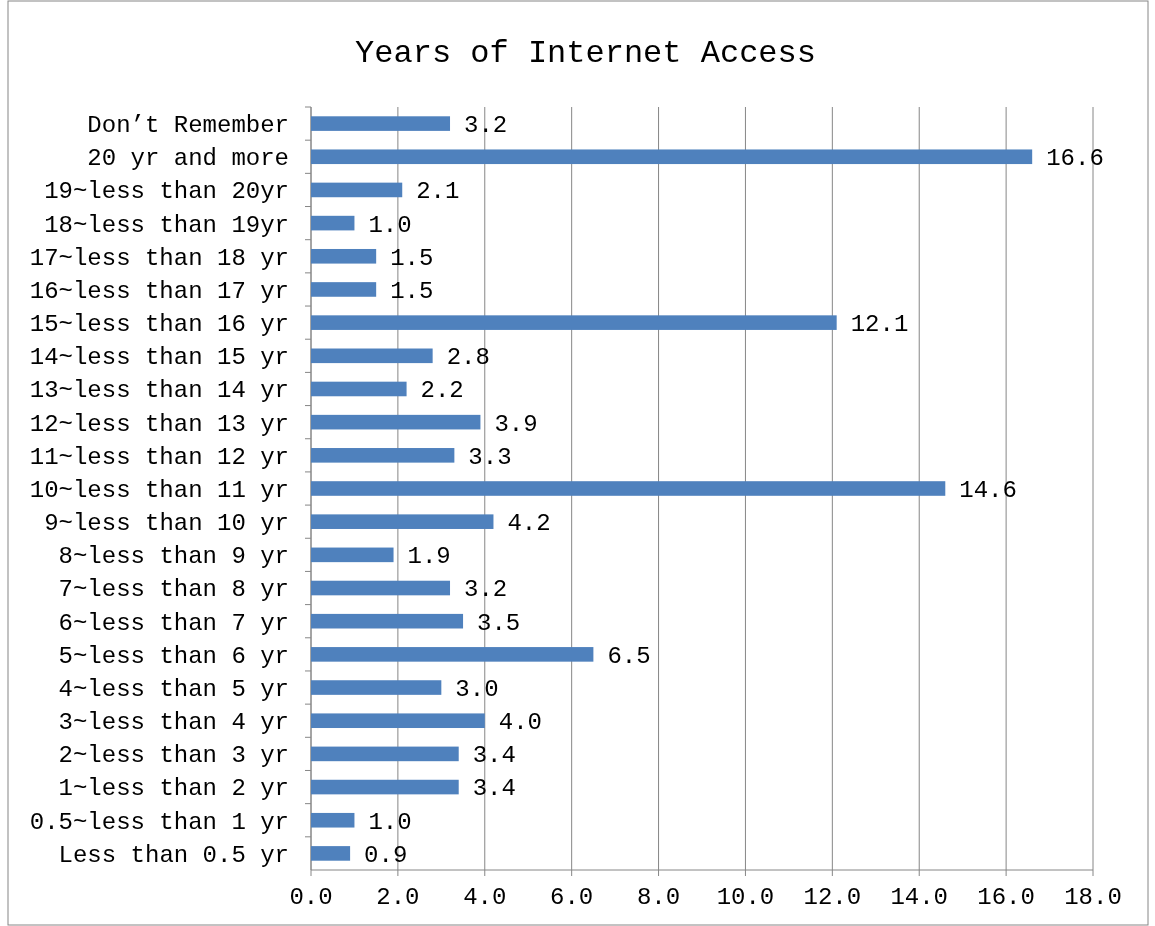 The height and width of the screenshot is (926, 1155). What do you see at coordinates (173, 590) in the screenshot?
I see `y-tick-label: 7~less than 8 yr` at bounding box center [173, 590].